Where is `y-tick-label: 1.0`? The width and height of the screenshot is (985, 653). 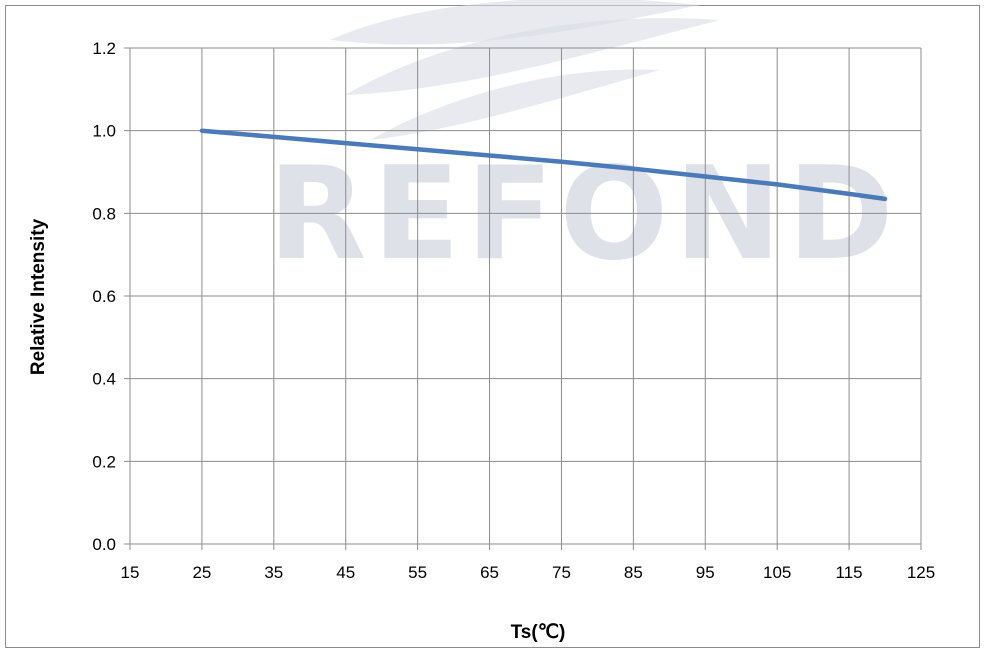
y-tick-label: 1.0 is located at coordinates (104, 131).